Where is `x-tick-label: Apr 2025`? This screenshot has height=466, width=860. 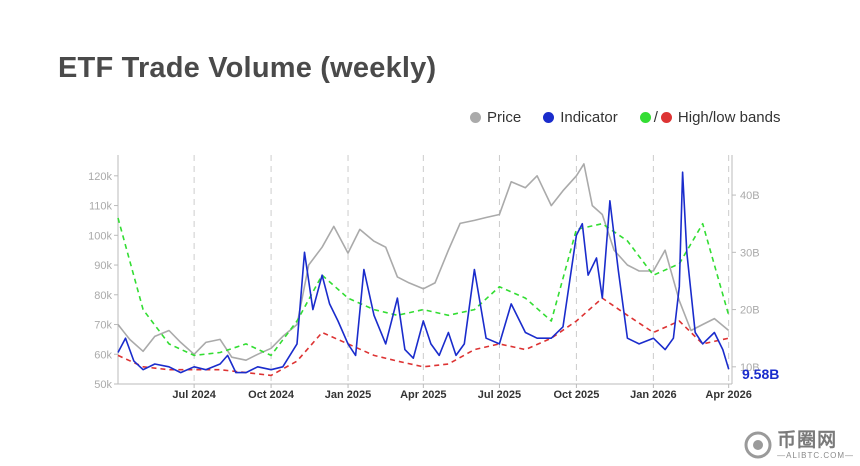 x-tick-label: Apr 2025 is located at coordinates (423, 395).